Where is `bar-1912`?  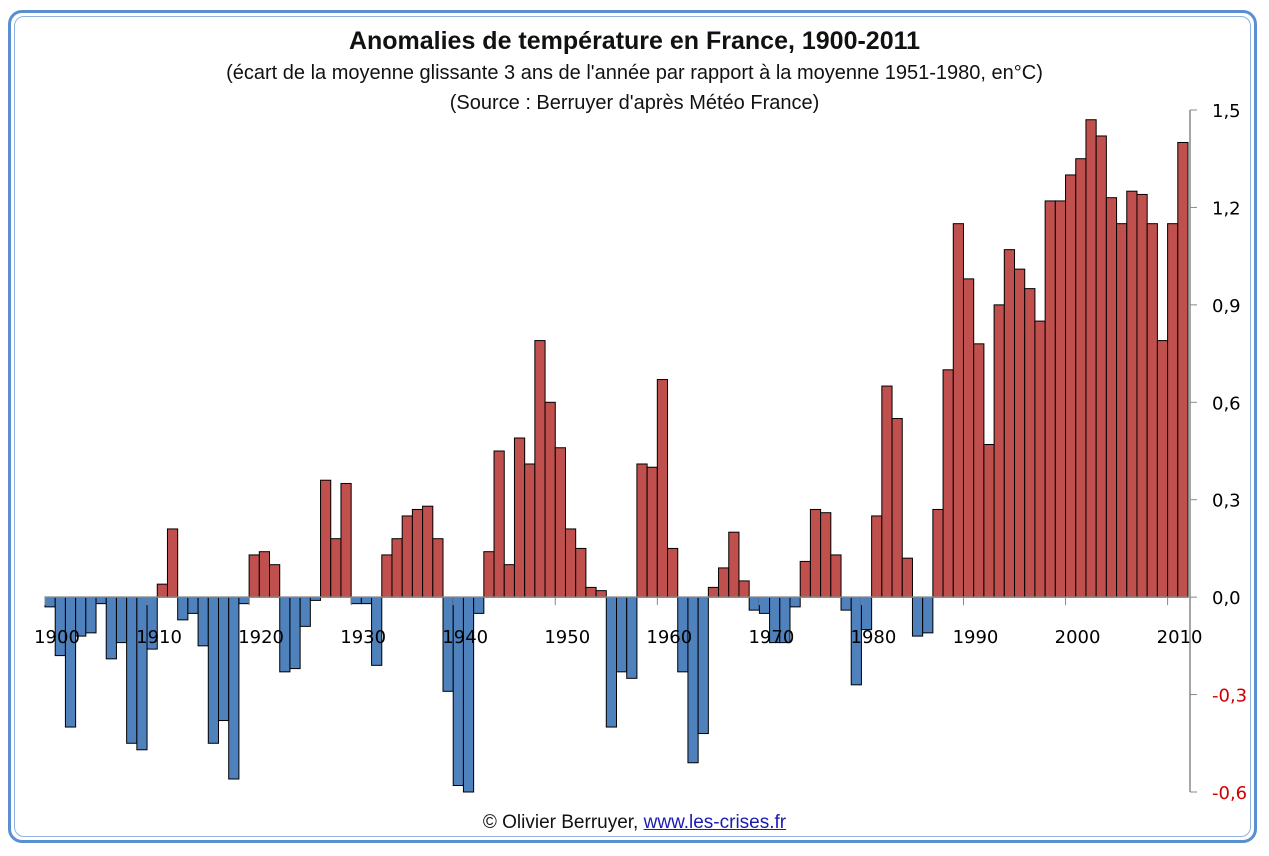
bar-1912 is located at coordinates (172, 563).